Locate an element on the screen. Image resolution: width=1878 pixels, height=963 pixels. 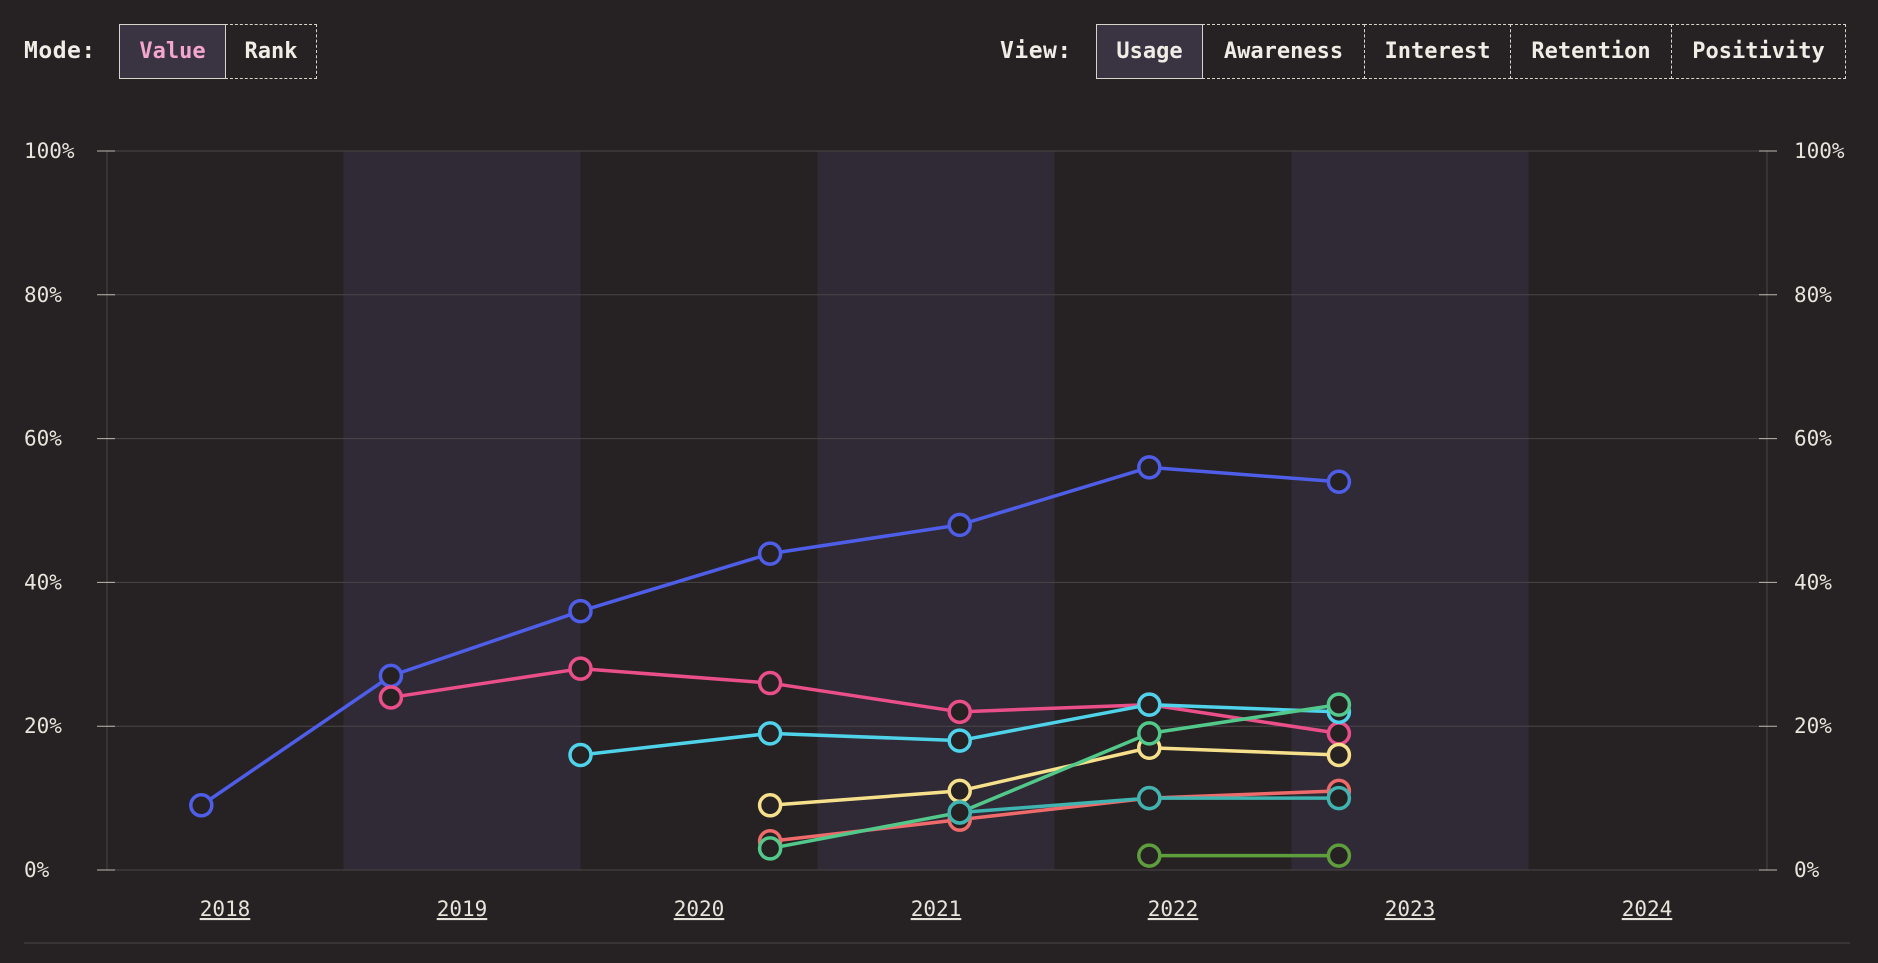
year-band-2019 is located at coordinates (462, 510).